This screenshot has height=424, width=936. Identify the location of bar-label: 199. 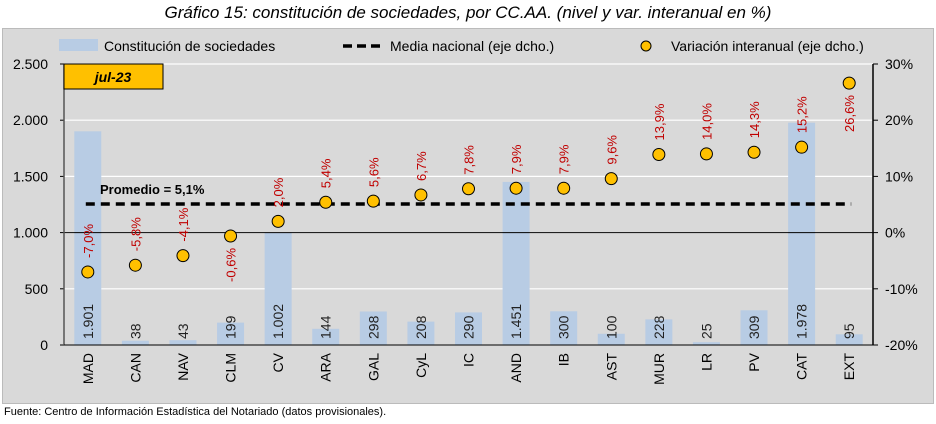
(231, 327).